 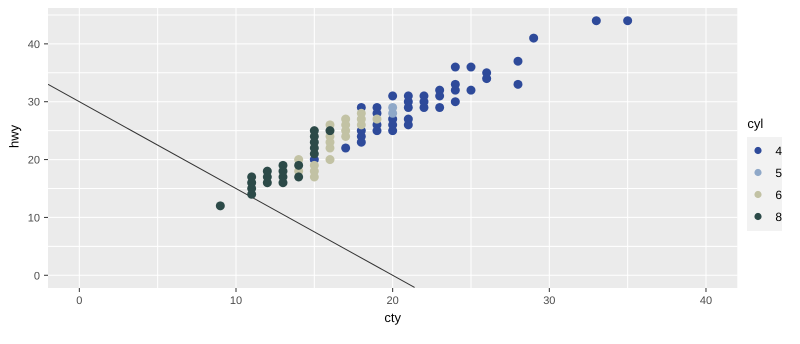 What do you see at coordinates (706, 301) in the screenshot?
I see `x-tick-label: 40` at bounding box center [706, 301].